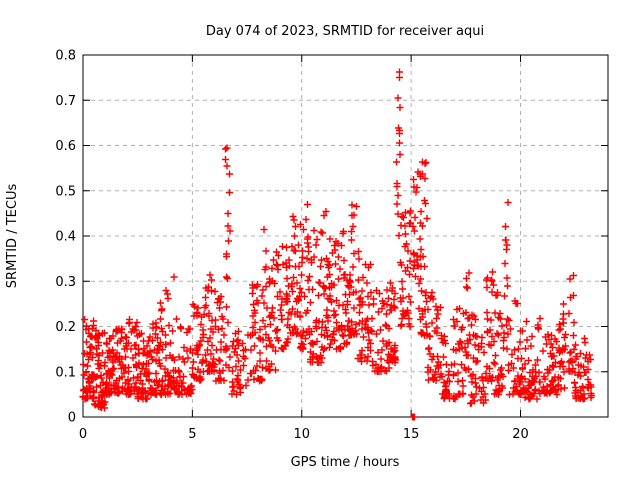 The image size is (640, 480). What do you see at coordinates (192, 434) in the screenshot?
I see `x-tick-label: 5` at bounding box center [192, 434].